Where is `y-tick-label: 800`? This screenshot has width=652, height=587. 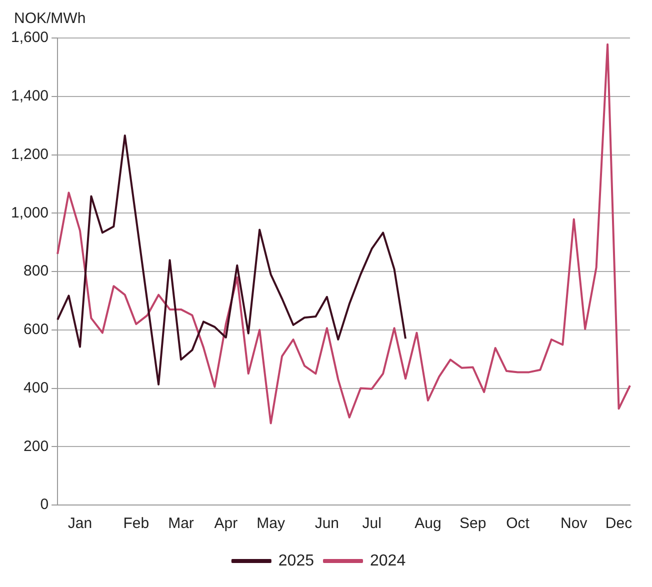
y-tick-label: 800 is located at coordinates (36, 271).